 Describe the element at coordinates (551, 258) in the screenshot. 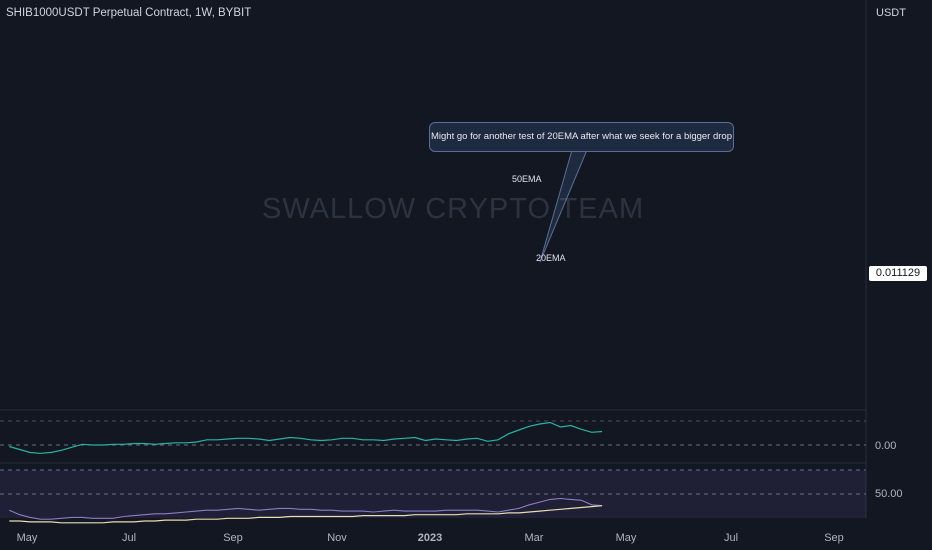

I see `ema20-label: 20EMA` at that location.